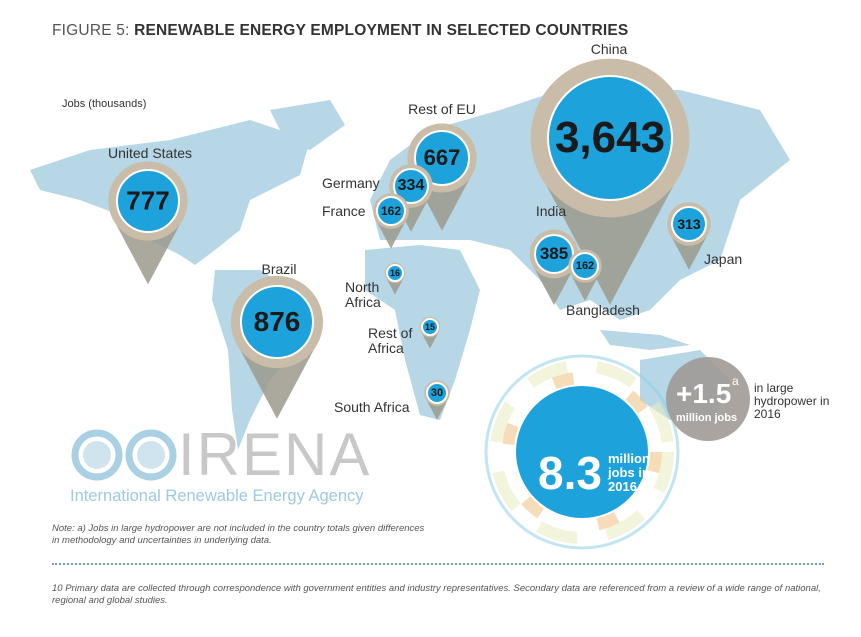  Describe the element at coordinates (351, 183) in the screenshot. I see `label-germany: Germany` at that location.